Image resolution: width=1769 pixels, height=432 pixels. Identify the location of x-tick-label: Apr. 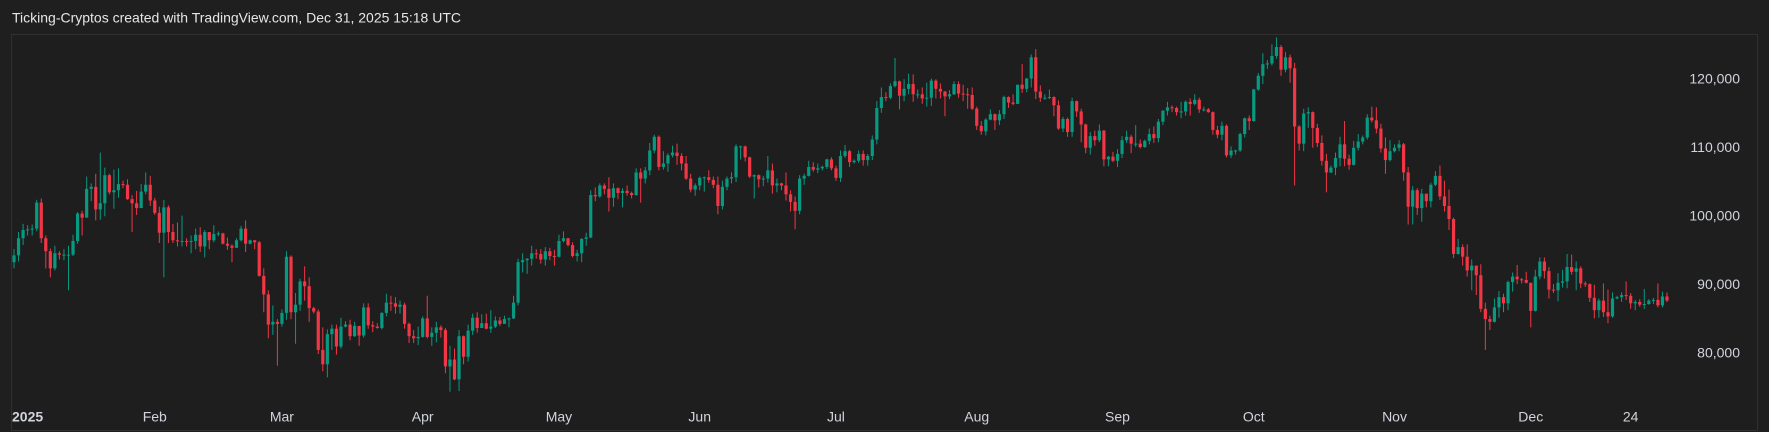
(423, 417).